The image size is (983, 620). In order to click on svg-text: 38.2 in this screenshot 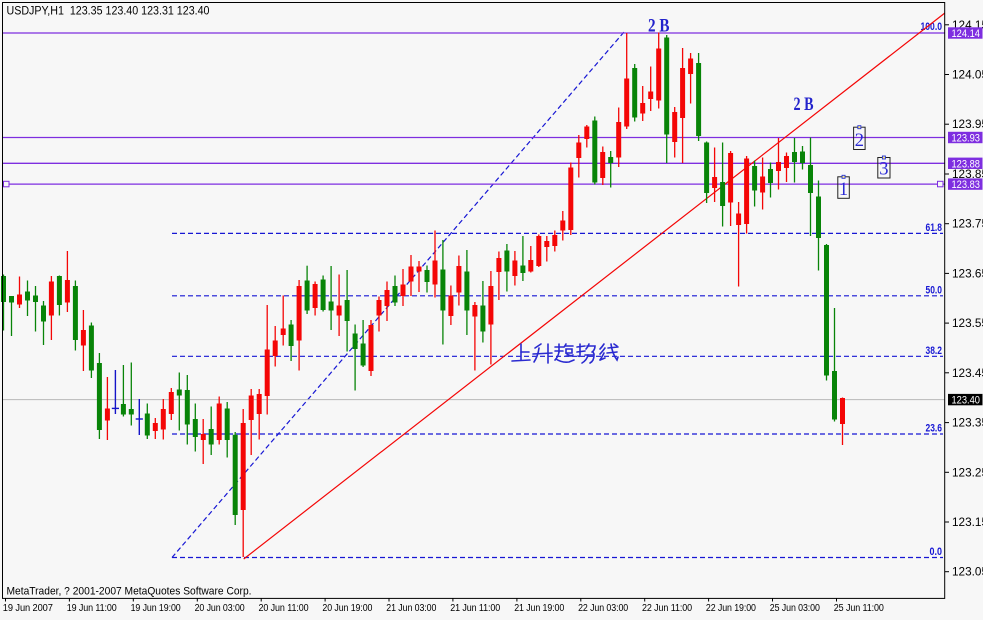, I will do `click(934, 351)`.